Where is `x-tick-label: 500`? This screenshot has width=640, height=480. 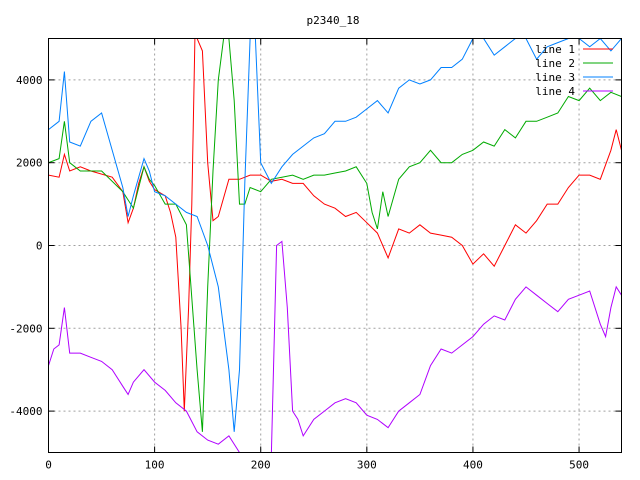 x-tick-label: 500 is located at coordinates (579, 465).